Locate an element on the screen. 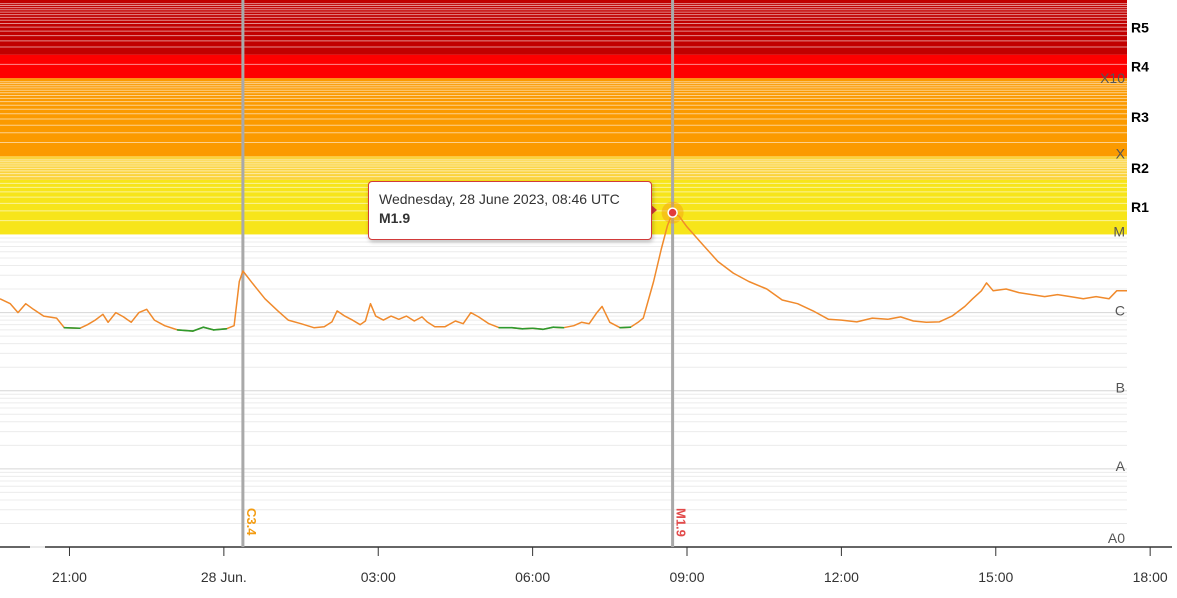 The image size is (1177, 598). data-tooltip: Wednesday, 28 June 2023, 08:46 UTC M1.9 is located at coordinates (510, 210).